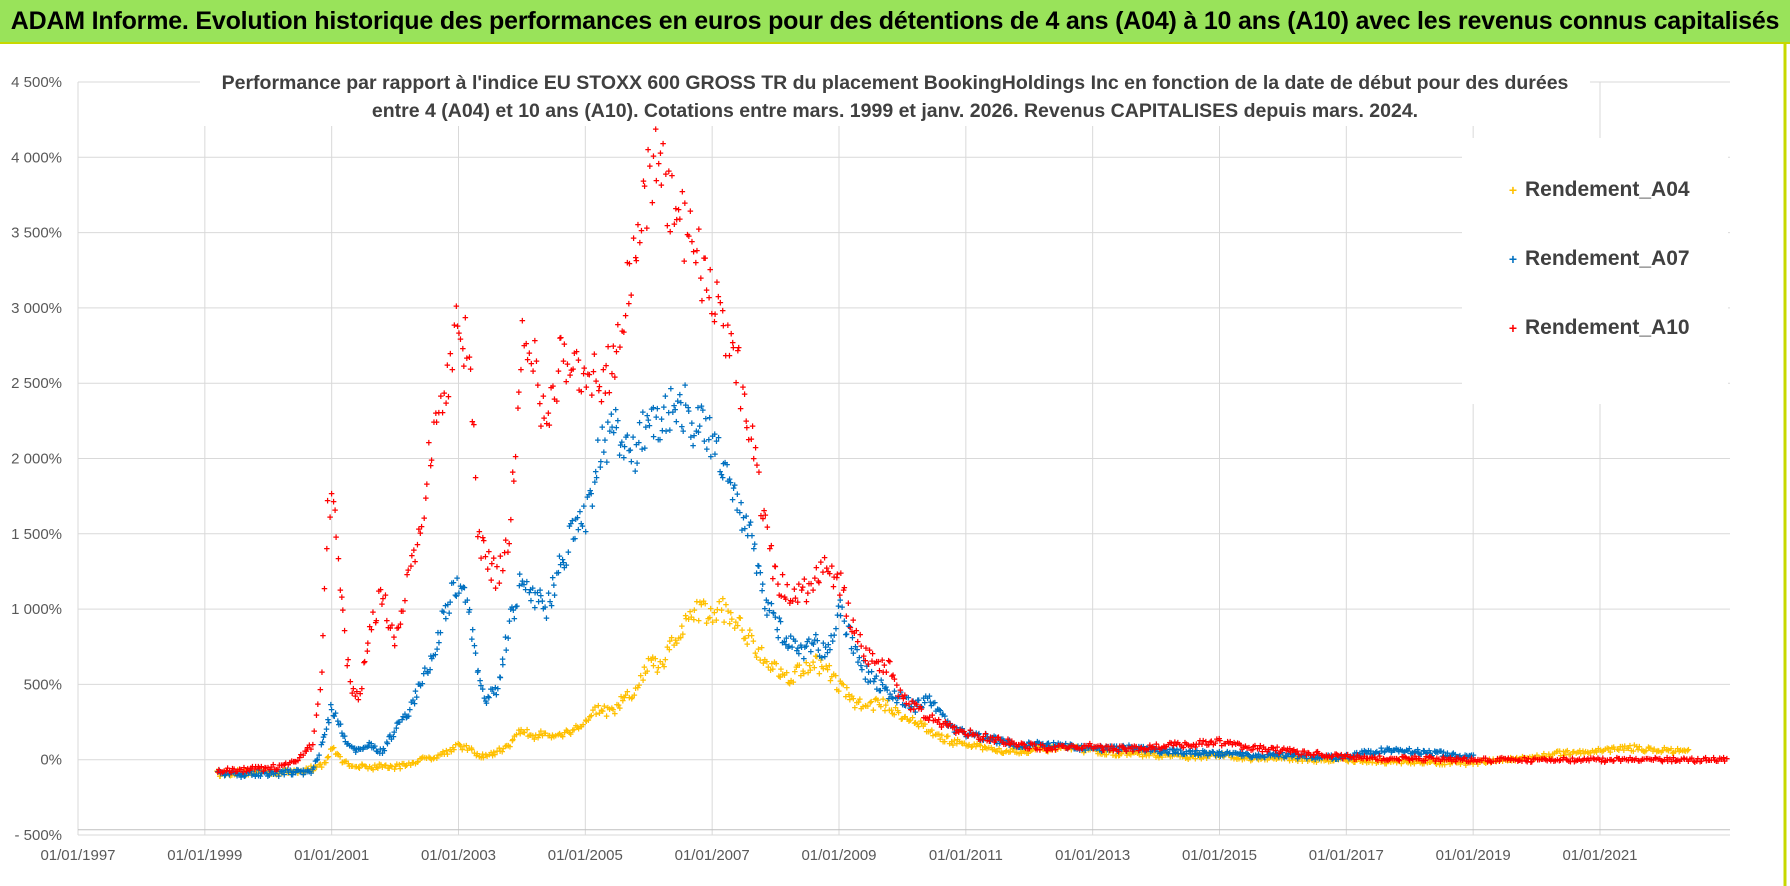 Image resolution: width=1790 pixels, height=886 pixels. I want to click on x-tick-label: 01/01/2011, so click(966, 855).